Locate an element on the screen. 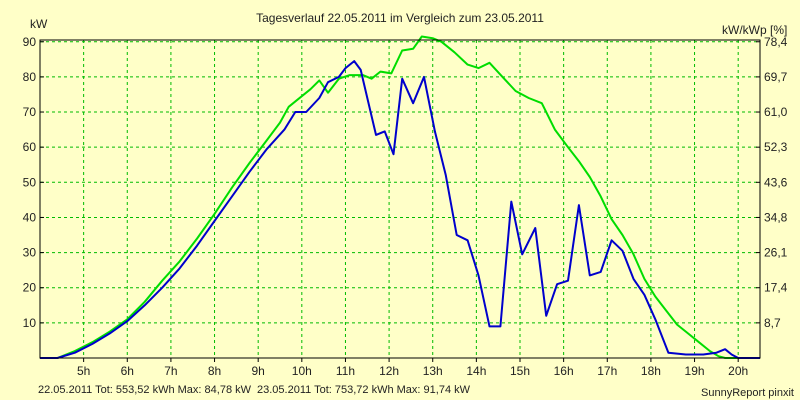  y-tick-label-right: 17,4 is located at coordinates (776, 288).